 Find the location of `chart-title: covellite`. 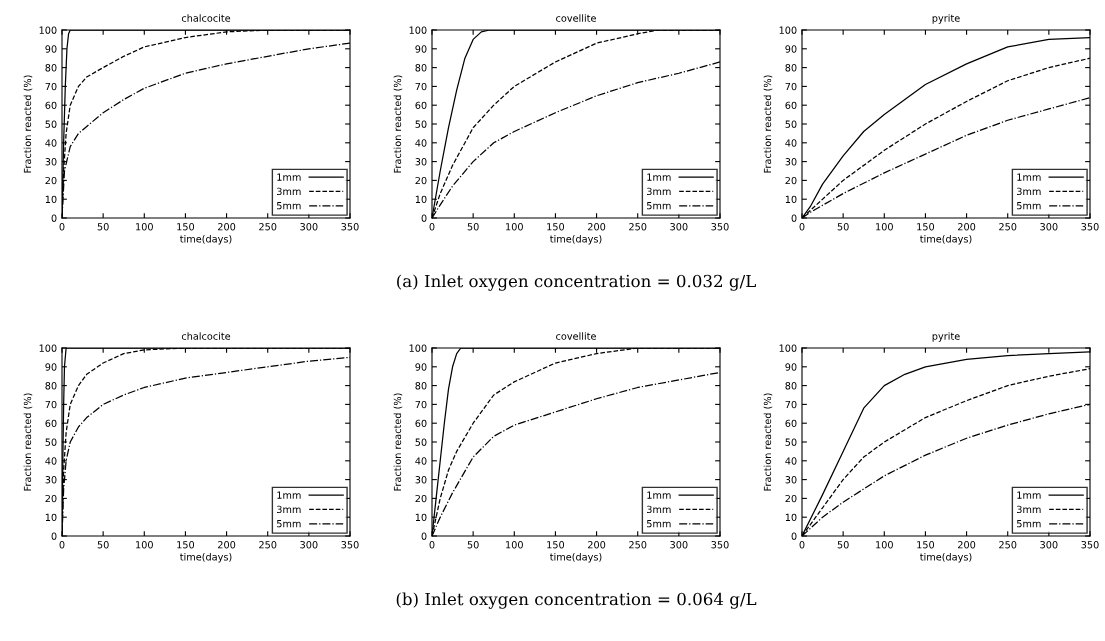

chart-title: covellite is located at coordinates (576, 336).